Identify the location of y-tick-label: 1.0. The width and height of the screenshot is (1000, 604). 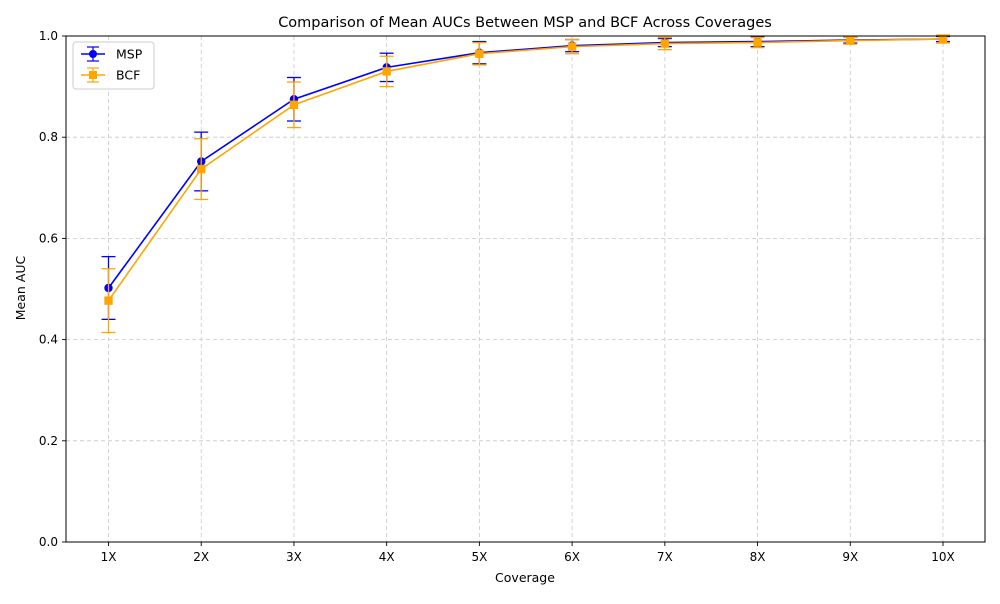
(48, 36).